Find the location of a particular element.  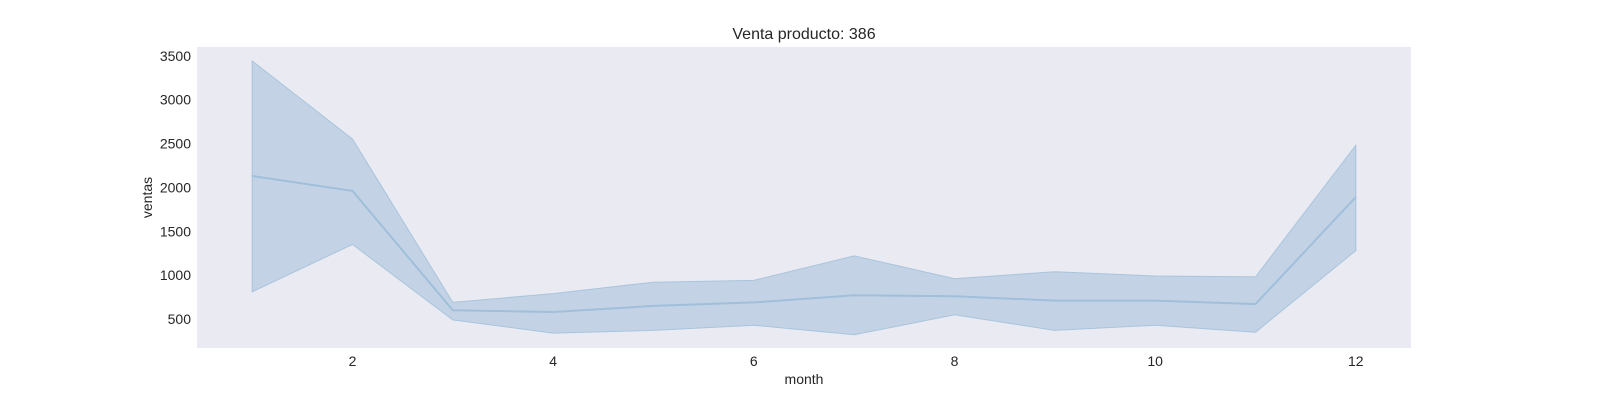

y-tick-label: 1000 is located at coordinates (175, 275).